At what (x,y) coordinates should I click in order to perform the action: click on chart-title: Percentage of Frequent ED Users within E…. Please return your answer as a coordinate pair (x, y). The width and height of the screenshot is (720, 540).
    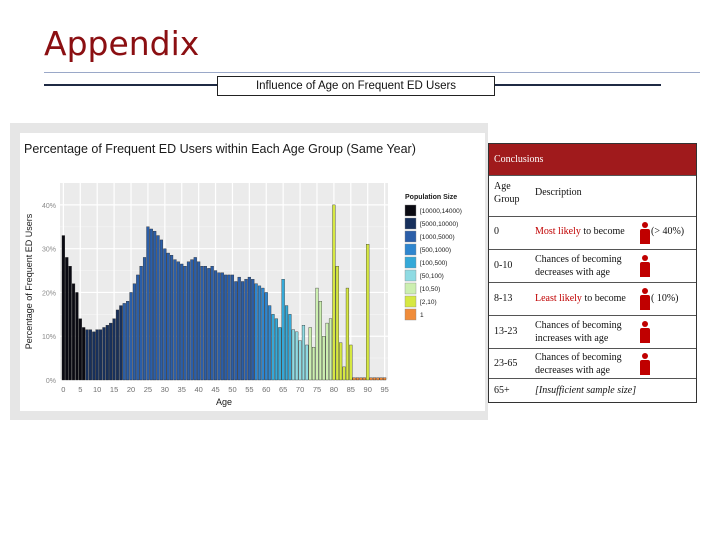
    Looking at the image, I should click on (220, 149).